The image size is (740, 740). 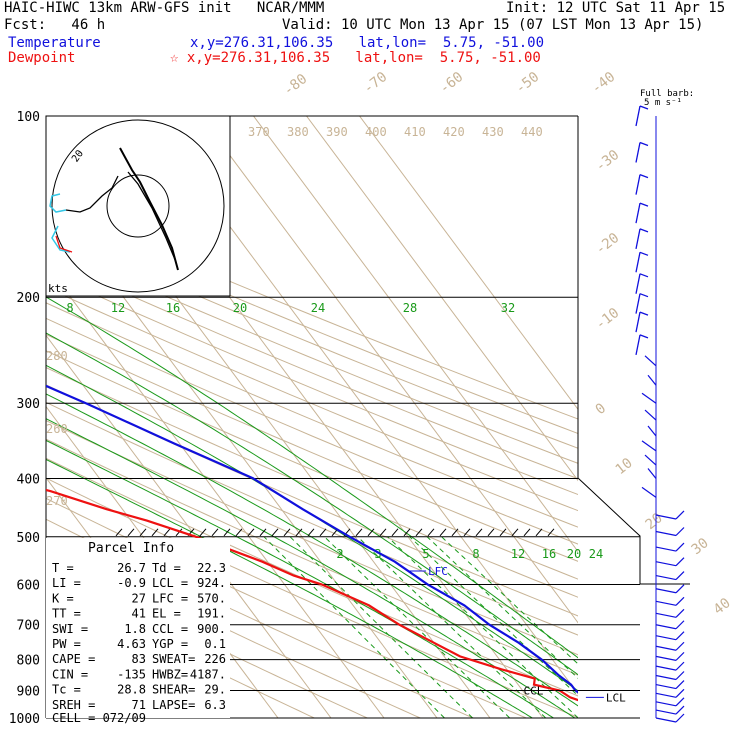 What do you see at coordinates (438, 571) in the screenshot?
I see `level-label-lfc: LFC` at bounding box center [438, 571].